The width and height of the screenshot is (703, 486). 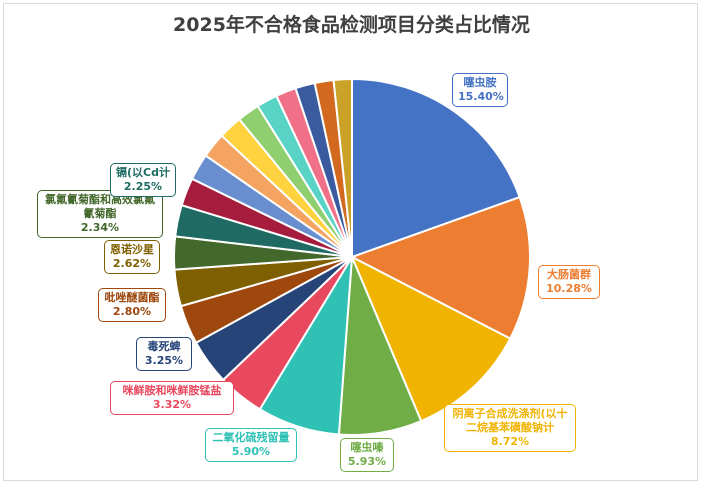 What do you see at coordinates (251, 451) in the screenshot?
I see `data-label-value: 5.90%` at bounding box center [251, 451].